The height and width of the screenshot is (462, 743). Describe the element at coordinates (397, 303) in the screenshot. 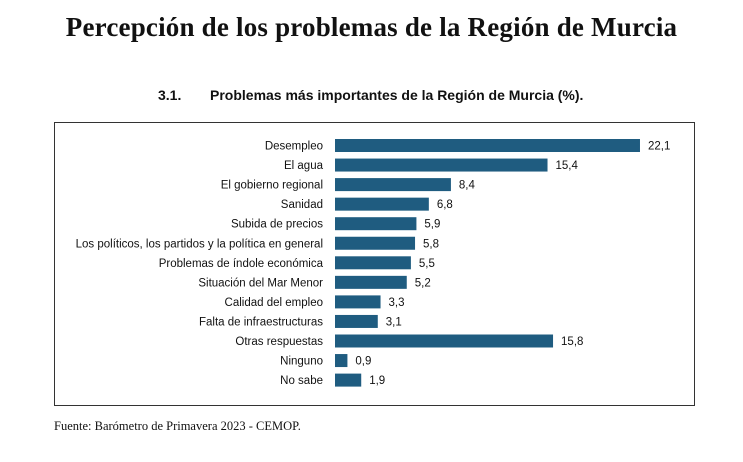

I see `value-label: 3,3` at that location.